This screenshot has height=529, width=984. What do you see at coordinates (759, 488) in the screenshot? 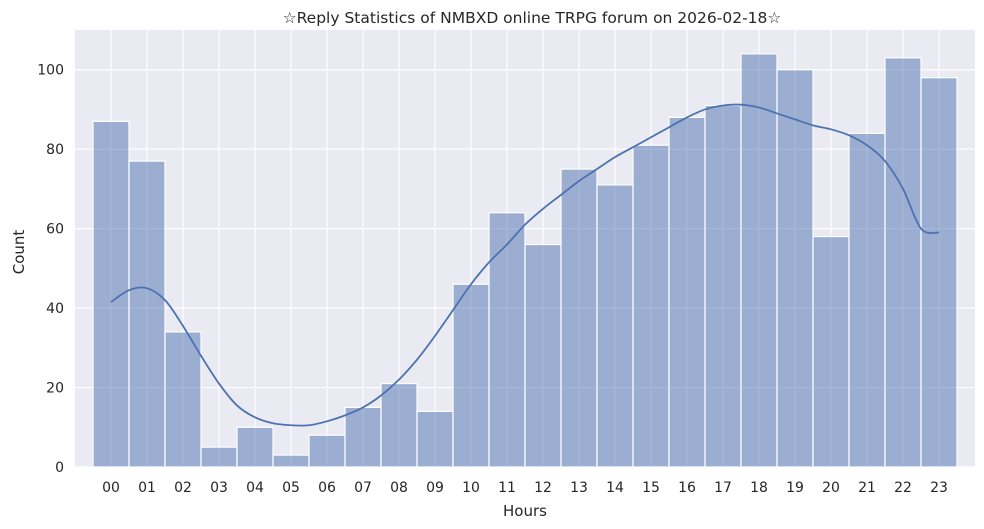
I see `x-tick-label: 18` at bounding box center [759, 488].